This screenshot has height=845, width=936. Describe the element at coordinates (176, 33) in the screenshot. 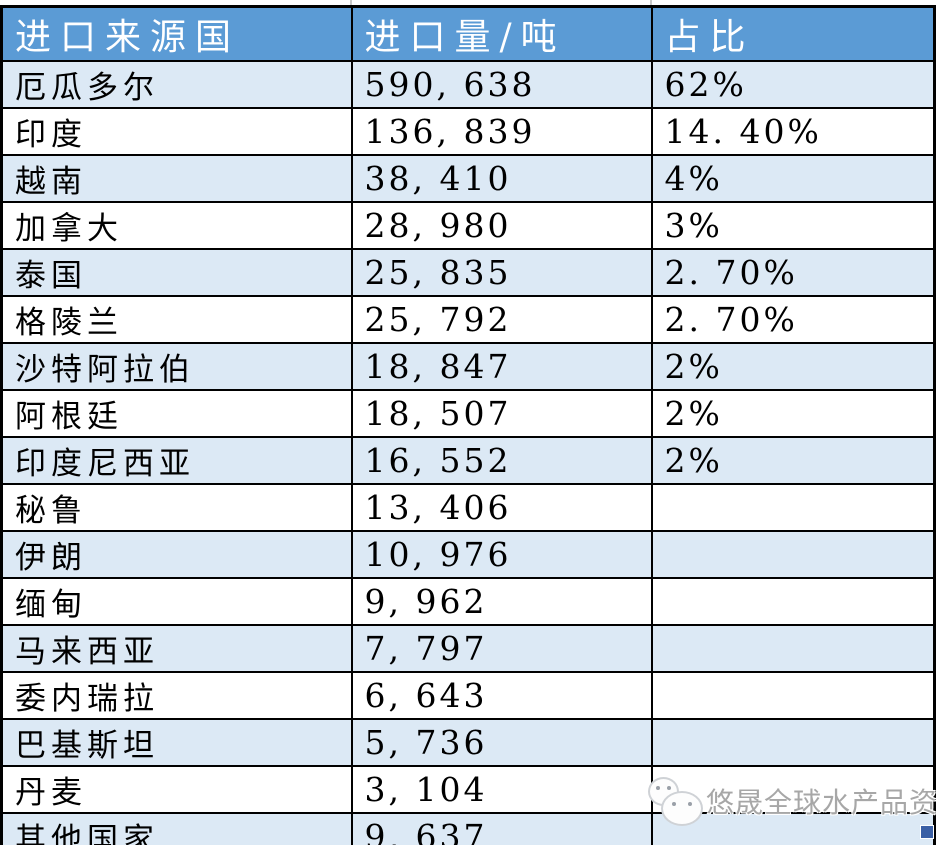

I see `column-header-country: 进口来源国` at that location.